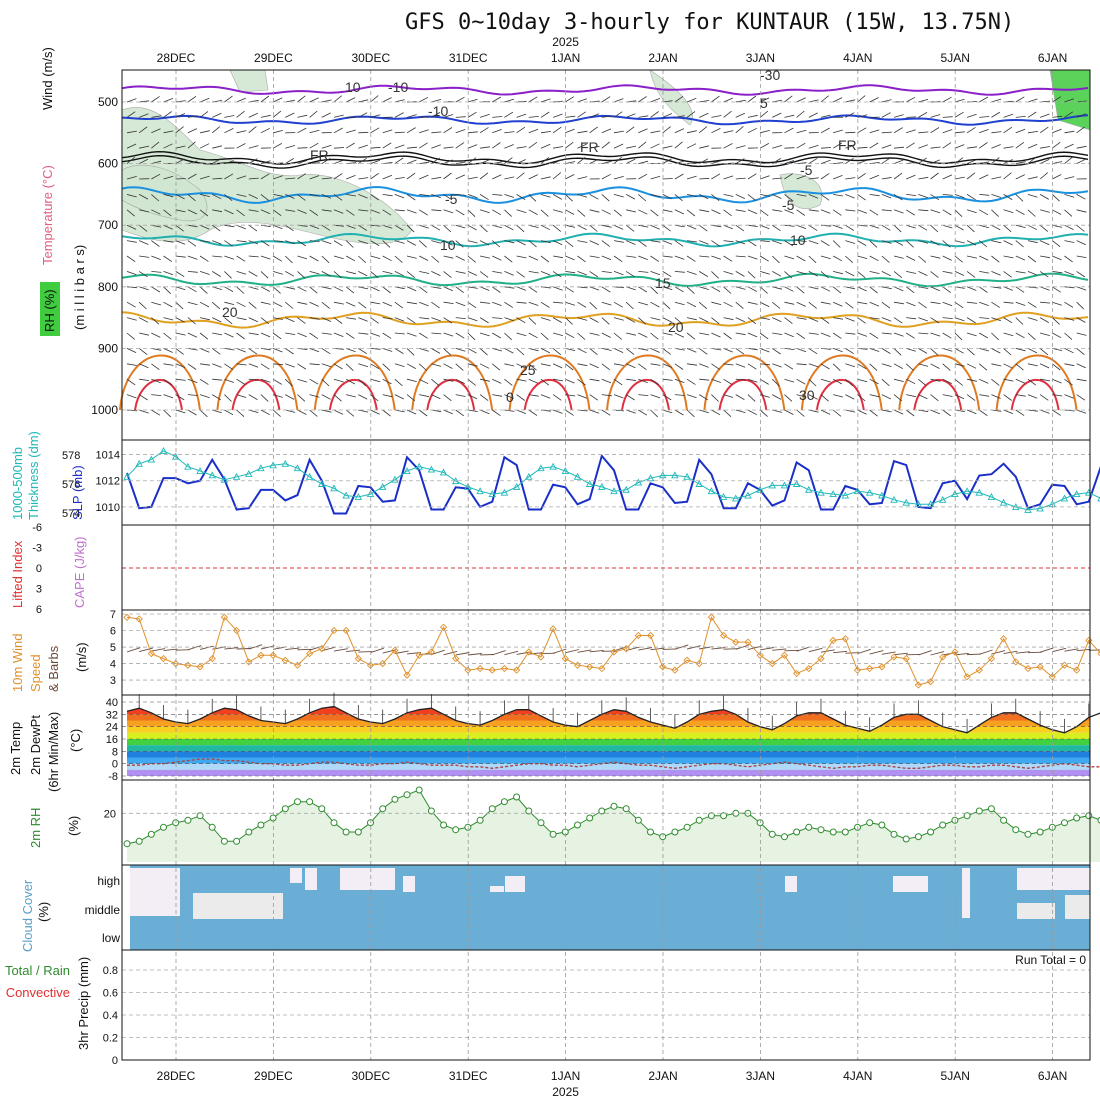  What do you see at coordinates (451, 199) in the screenshot?
I see `contour-label: -5` at bounding box center [451, 199].